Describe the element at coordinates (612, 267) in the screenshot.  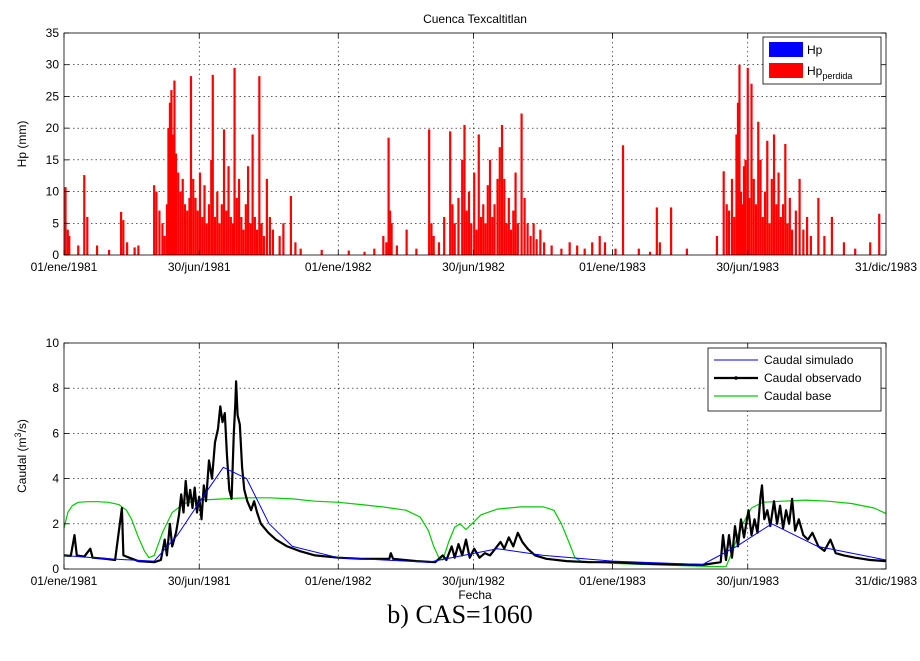
I see `x-tick-label: 01/ene/1983` at that location.